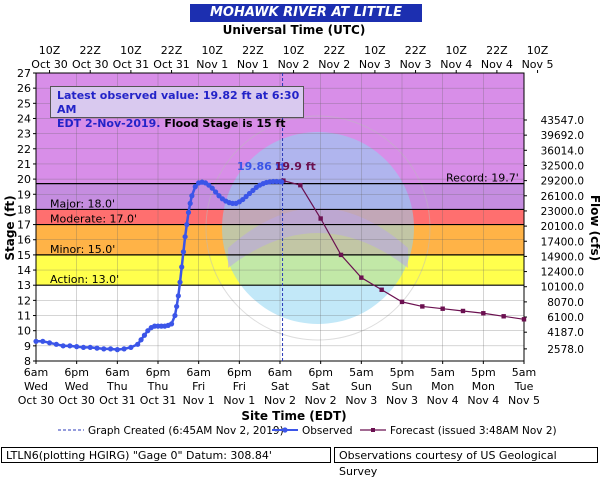 Image resolution: width=600 pixels, height=480 pixels. Describe the element at coordinates (483, 386) in the screenshot. I see `x-tick-day: Mon` at that location.